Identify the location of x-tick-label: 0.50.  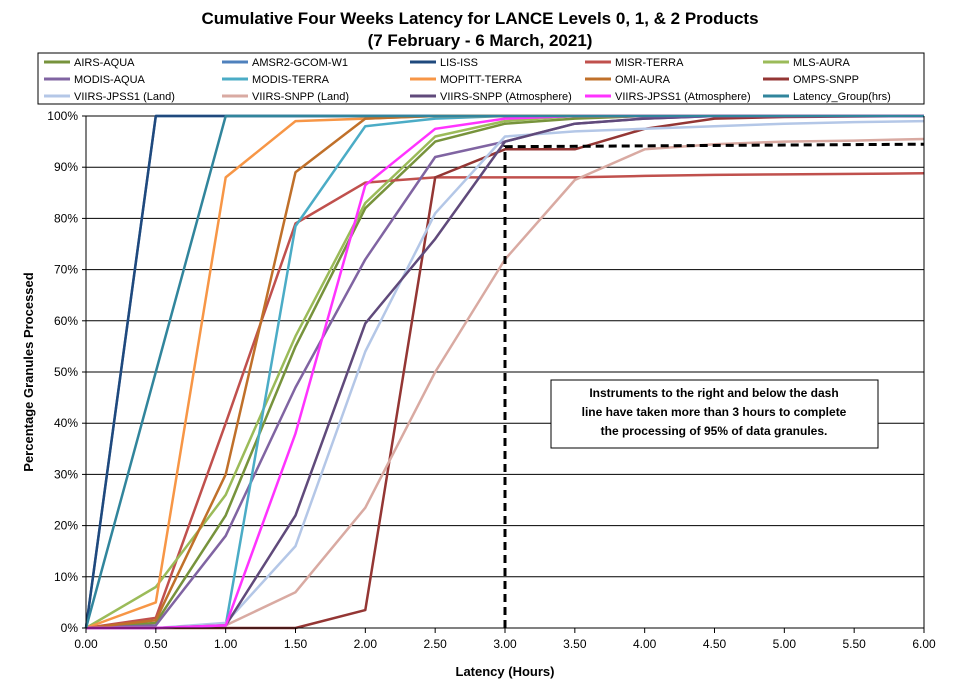
(156, 644).